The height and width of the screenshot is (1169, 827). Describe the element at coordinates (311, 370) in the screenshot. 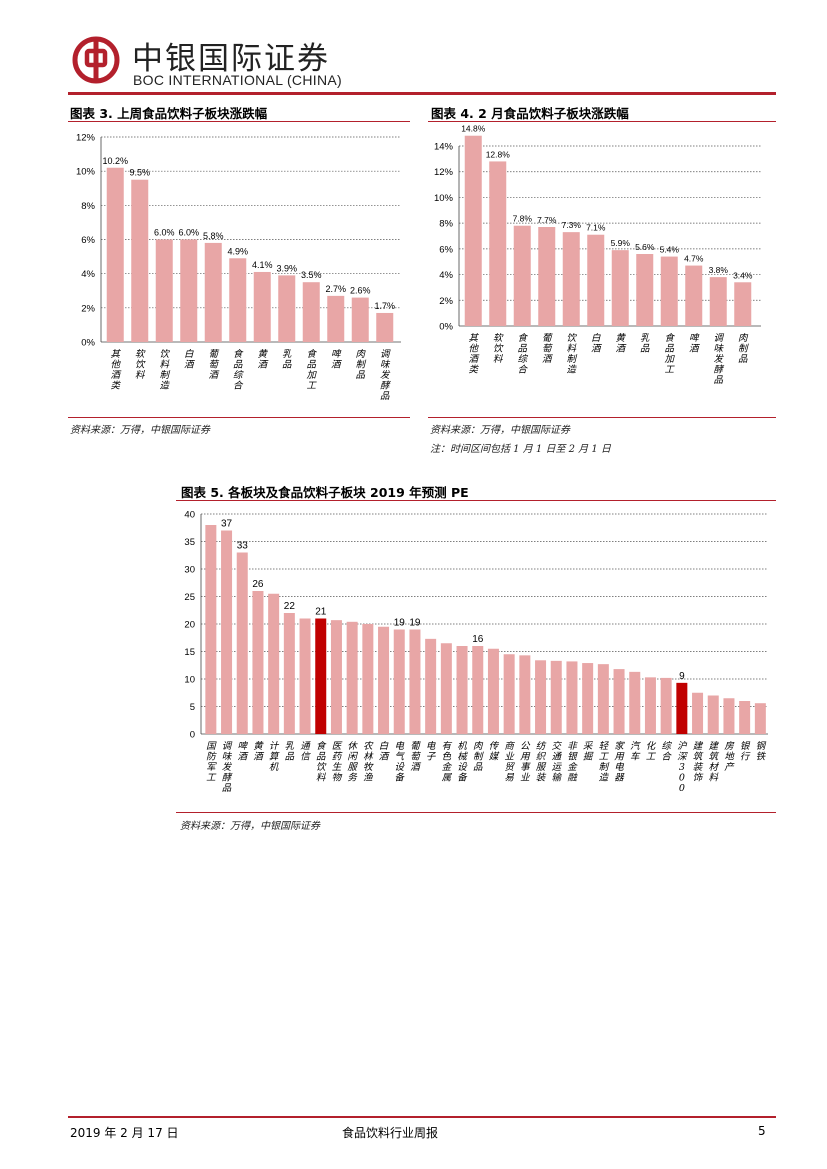

I see `x-category-label: 食品加工` at that location.